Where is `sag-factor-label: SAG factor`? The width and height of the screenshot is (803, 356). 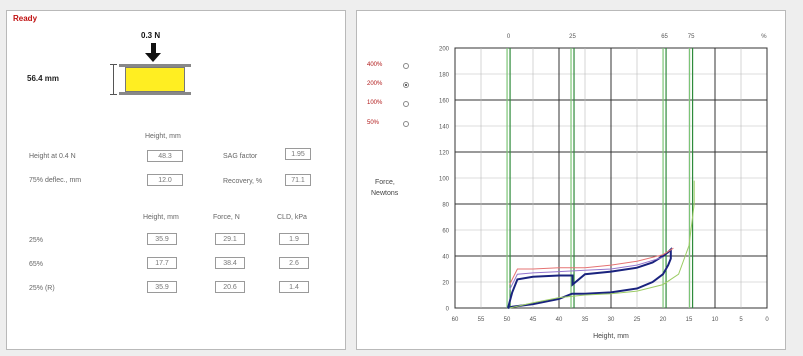 sag-factor-label: SAG factor is located at coordinates (240, 156).